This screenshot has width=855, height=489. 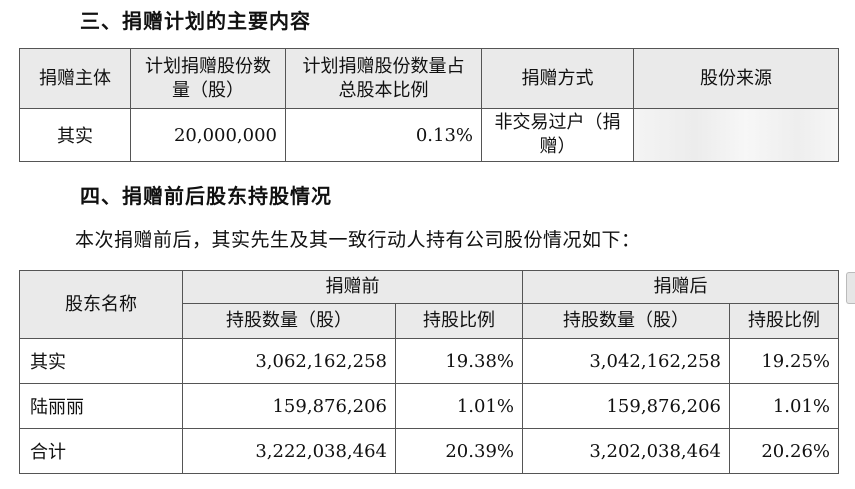 What do you see at coordinates (289, 406) in the screenshot?
I see `cell-before-shares: 159,876,206` at bounding box center [289, 406].